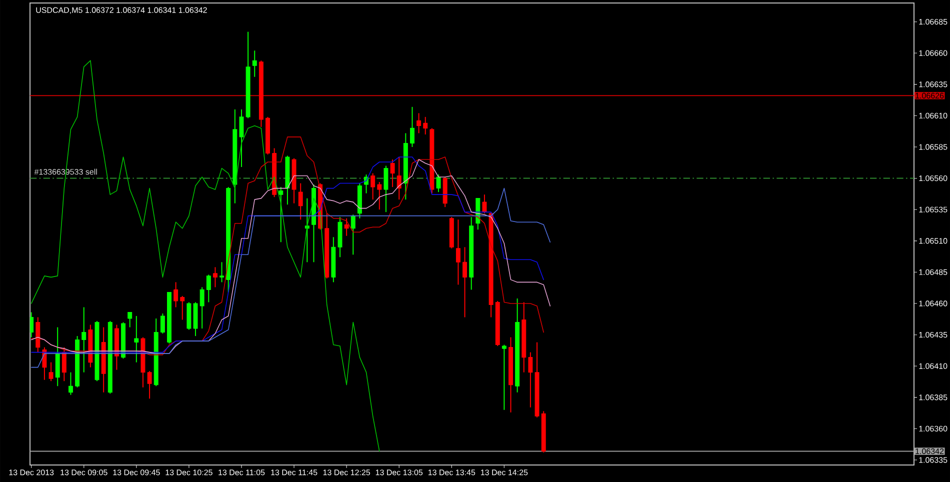 The height and width of the screenshot is (482, 950). I want to click on y-tick-label: 1.06635, so click(933, 85).